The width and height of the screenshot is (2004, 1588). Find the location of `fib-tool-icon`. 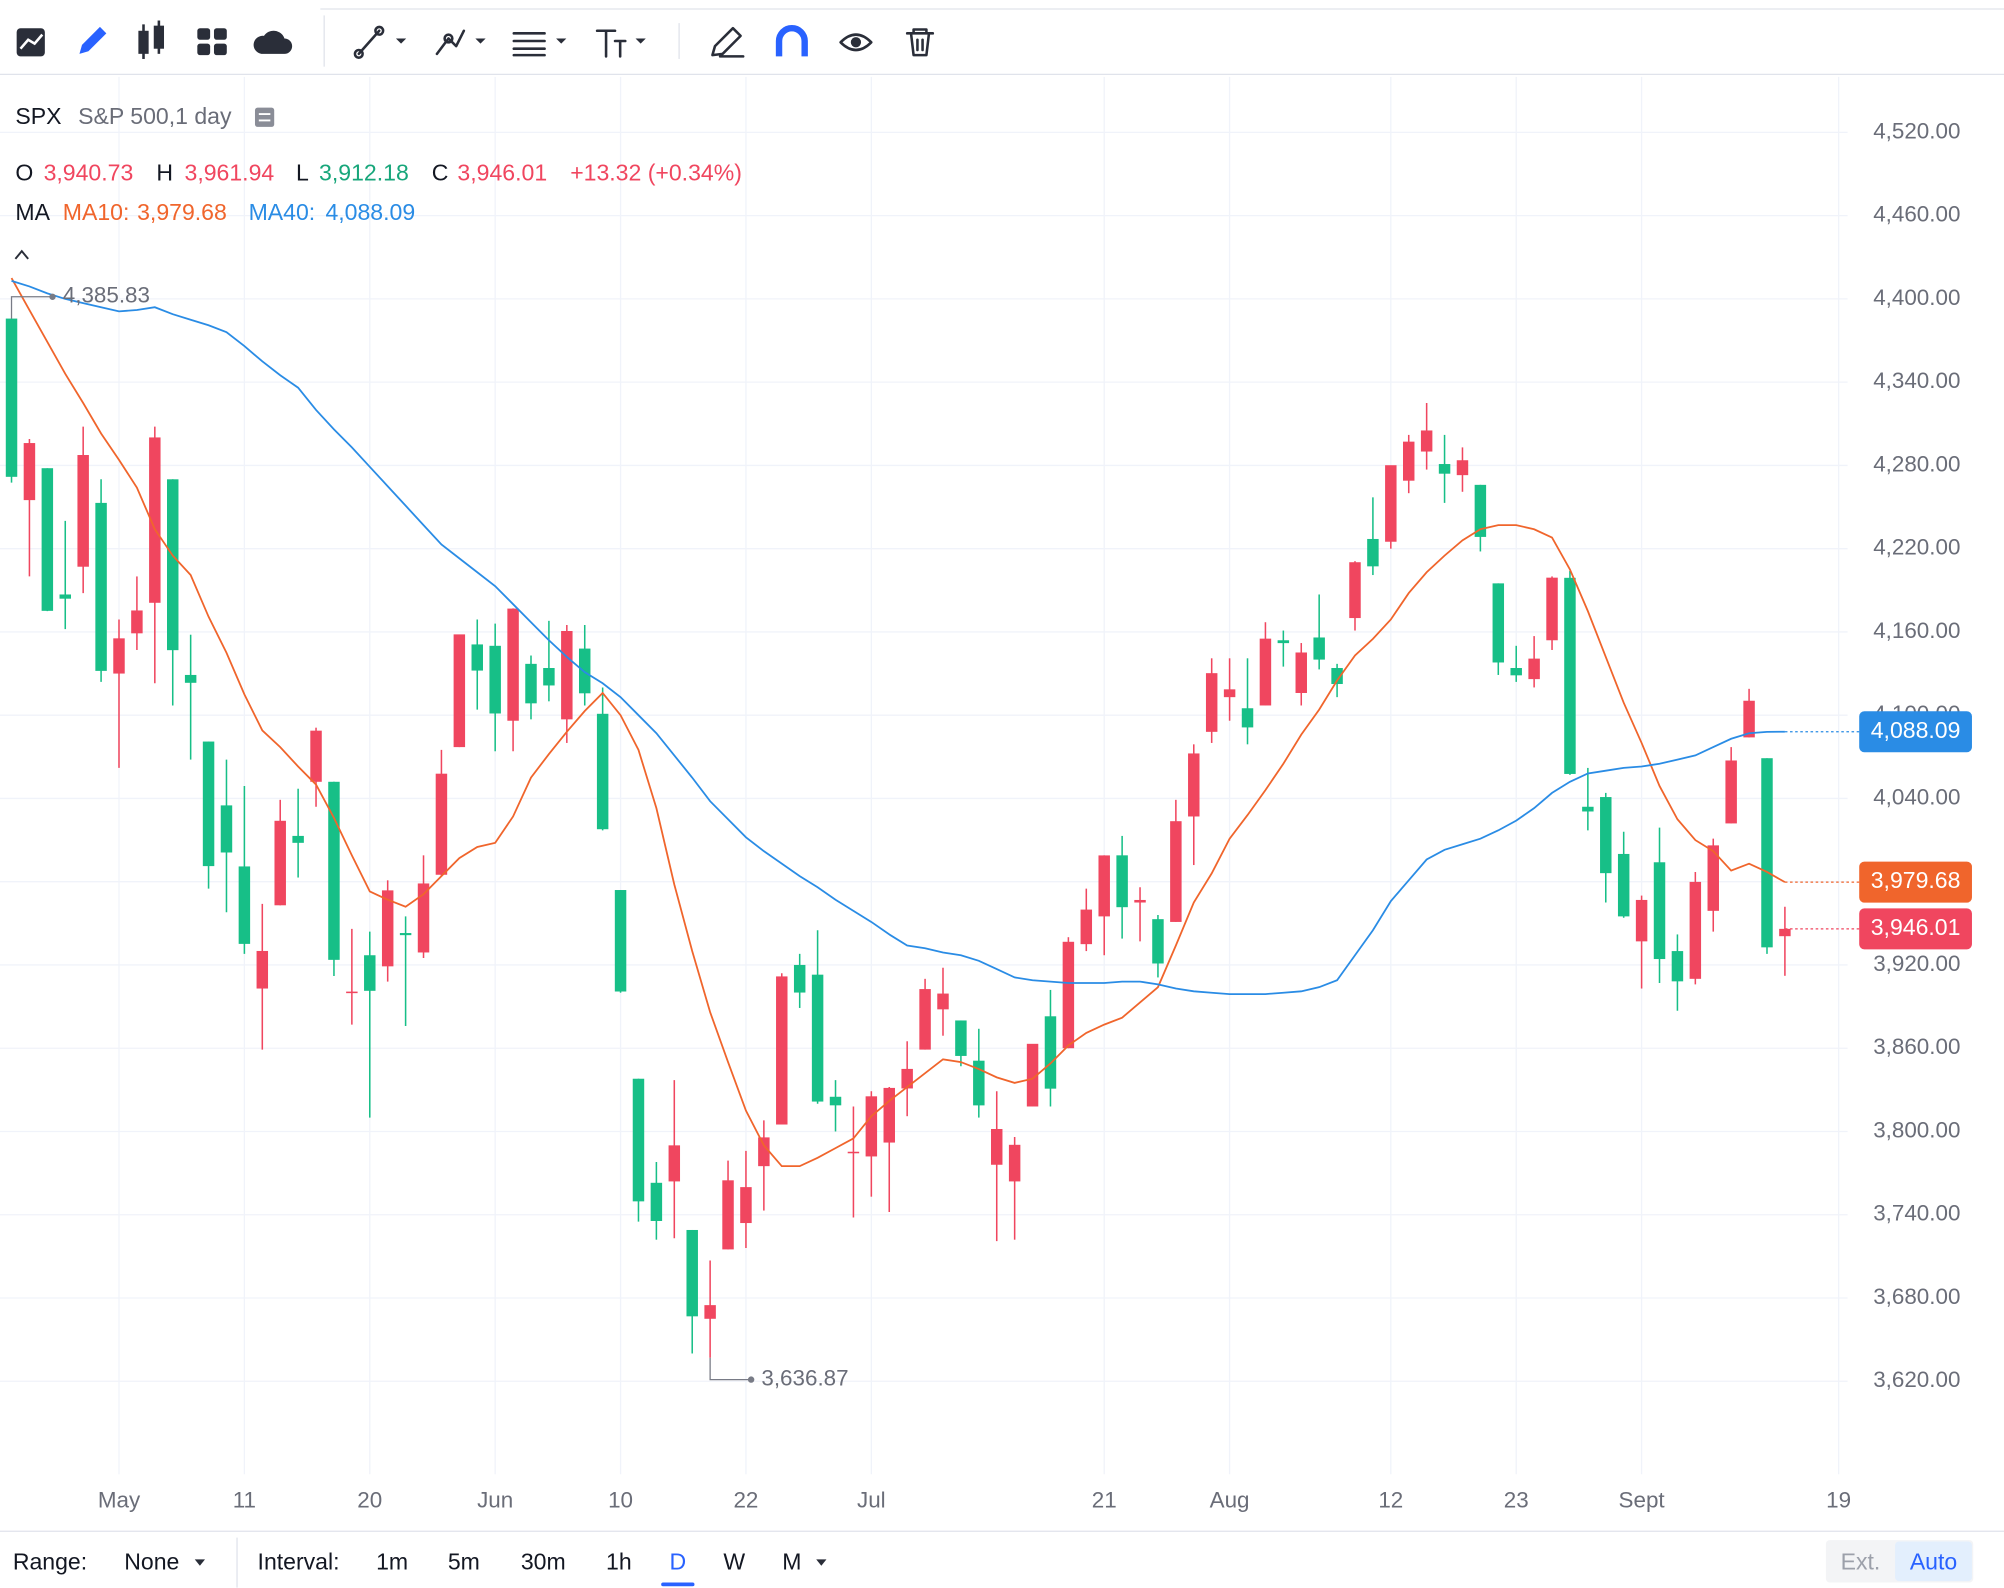

fib-tool-icon is located at coordinates (539, 44).